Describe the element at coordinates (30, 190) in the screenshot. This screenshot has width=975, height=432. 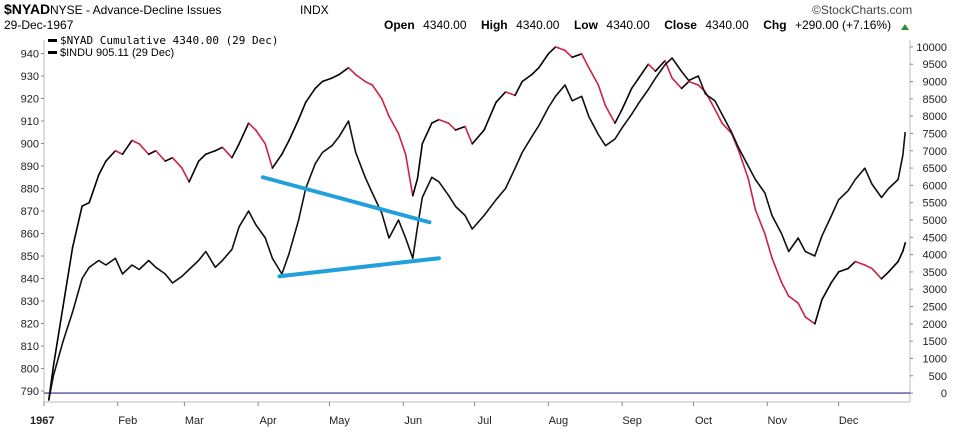
I see `left-tick-label: 880` at that location.